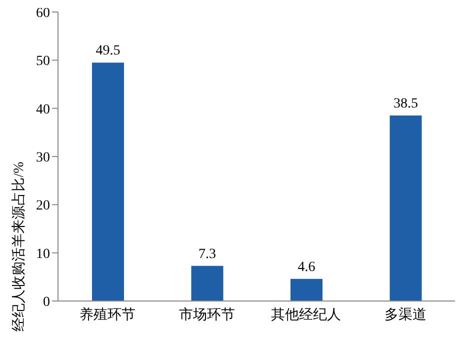 The height and width of the screenshot is (343, 473). What do you see at coordinates (43, 206) in the screenshot?
I see `y-tick-label: 20` at bounding box center [43, 206].